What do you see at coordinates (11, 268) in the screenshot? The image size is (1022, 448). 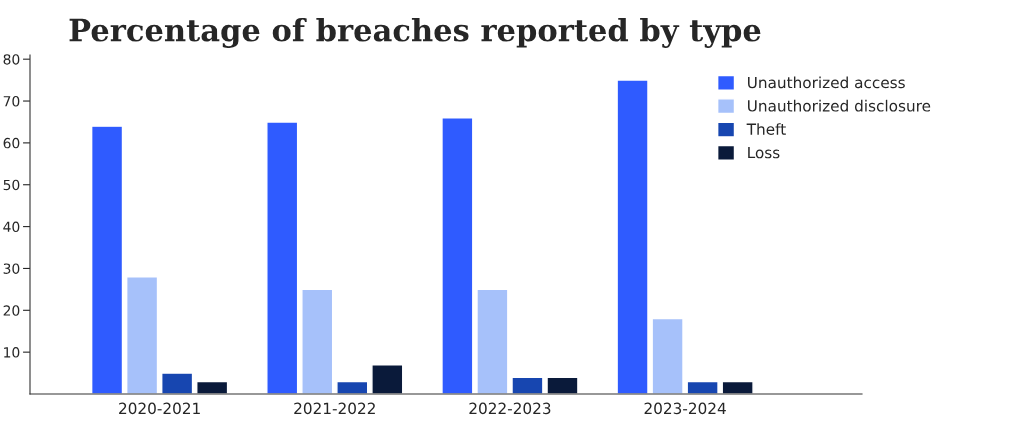 I see `y-tick-label: 30` at bounding box center [11, 268].